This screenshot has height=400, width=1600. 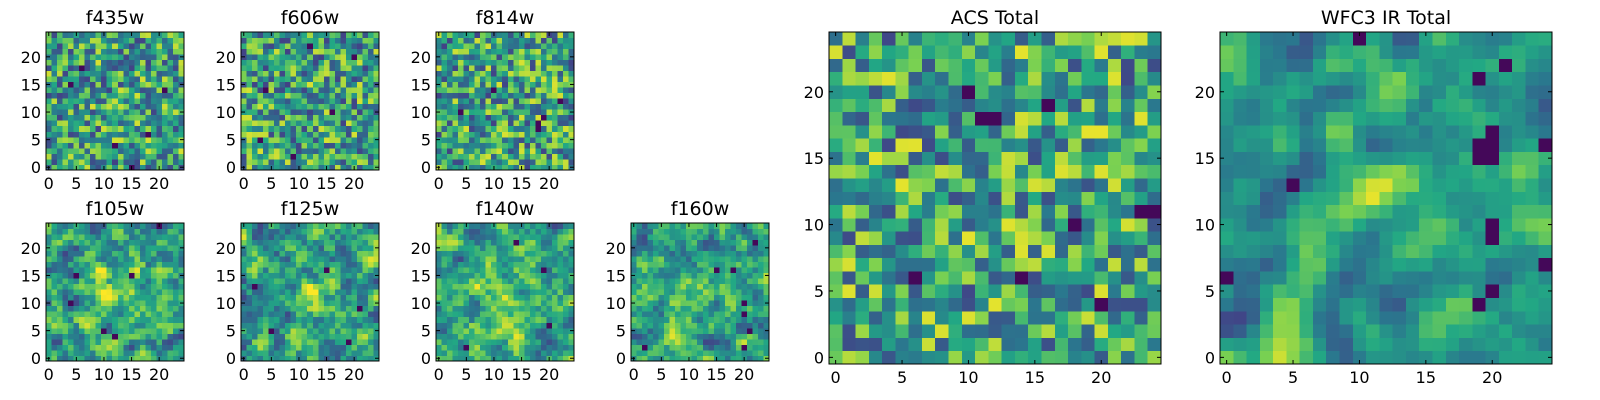 What do you see at coordinates (426, 358) in the screenshot?
I see `y-tick-label: 0` at bounding box center [426, 358].